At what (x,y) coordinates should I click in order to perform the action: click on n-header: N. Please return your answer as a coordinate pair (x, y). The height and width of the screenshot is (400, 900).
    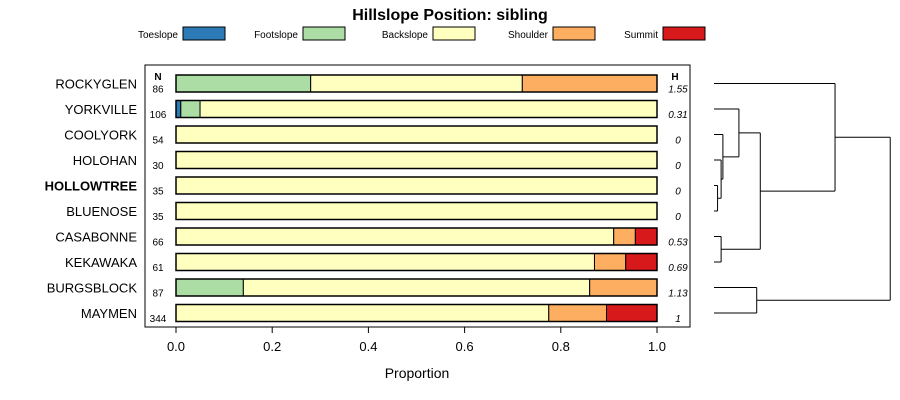
    Looking at the image, I should click on (157, 77).